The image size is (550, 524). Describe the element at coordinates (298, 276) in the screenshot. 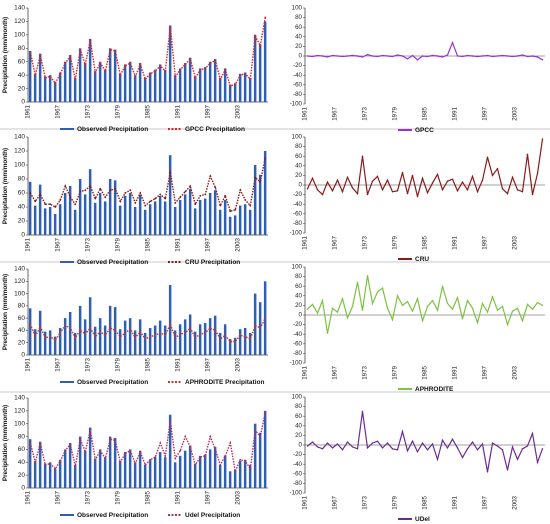

I see `y-tick-label: 80` at that location.